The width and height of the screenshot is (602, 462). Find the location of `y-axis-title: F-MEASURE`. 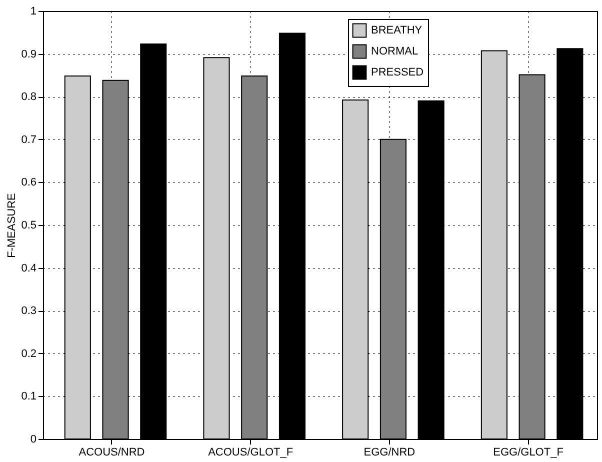

y-axis-title: F-MEASURE is located at coordinates (12, 225).